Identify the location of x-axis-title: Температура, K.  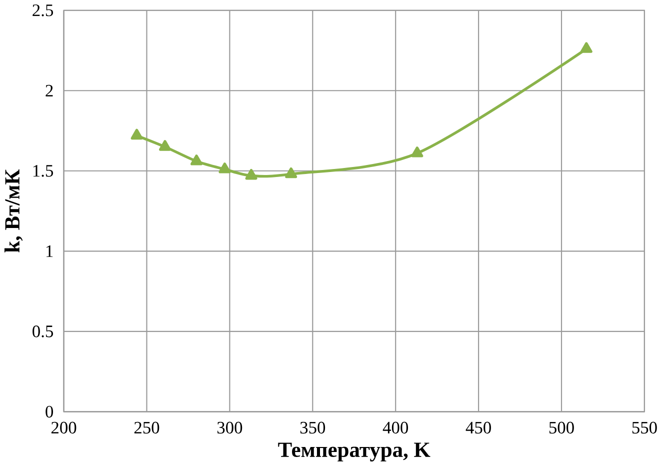
(354, 452).